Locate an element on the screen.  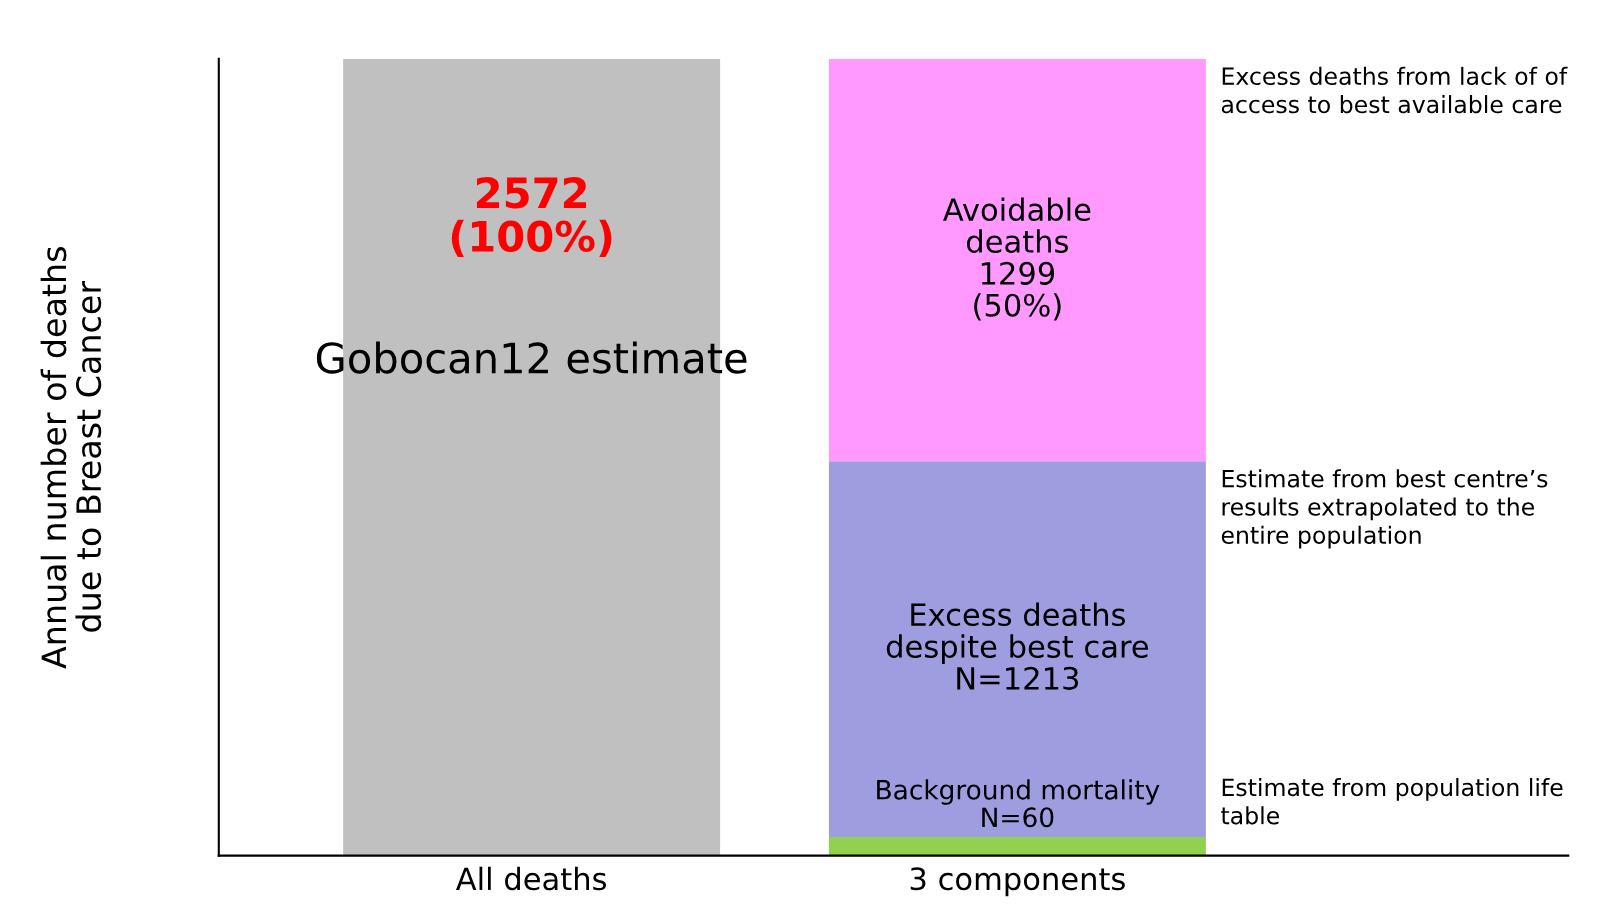
data-label: Excess deaths despite best care N=1213 is located at coordinates (1017, 646).